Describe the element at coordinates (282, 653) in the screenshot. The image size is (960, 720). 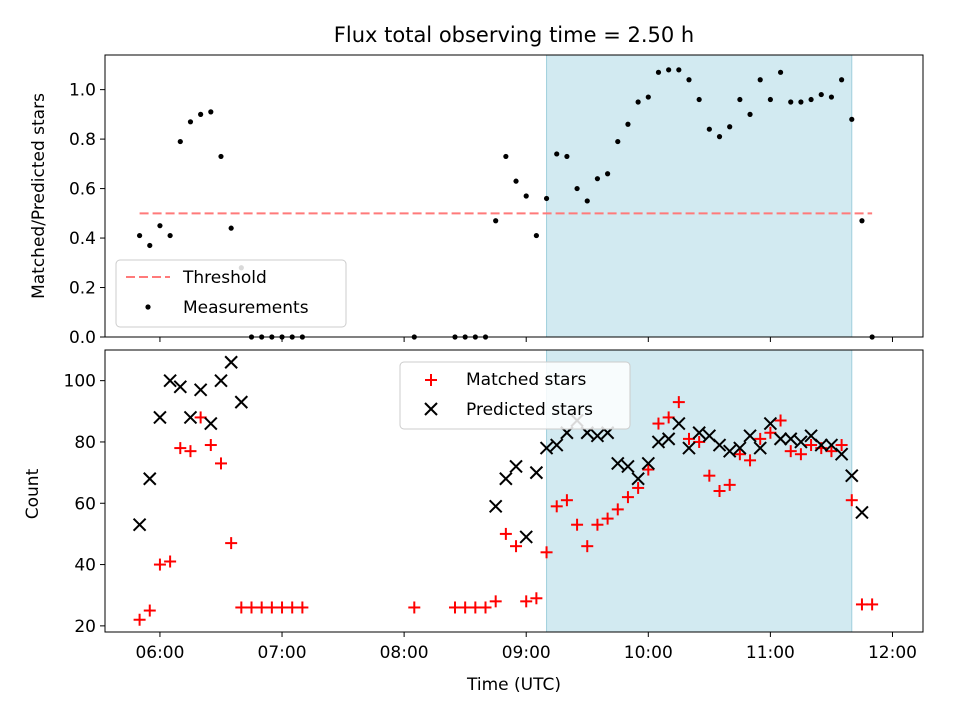
I see `x-tick-label: 07:00` at that location.